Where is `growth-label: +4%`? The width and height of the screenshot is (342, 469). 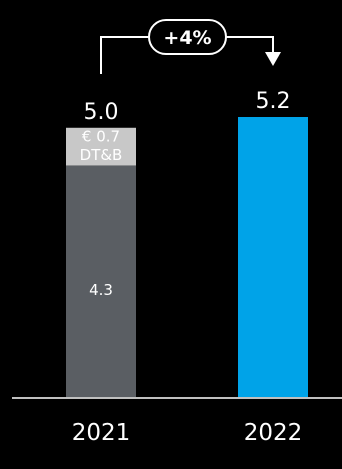
growth-label: +4% is located at coordinates (187, 38).